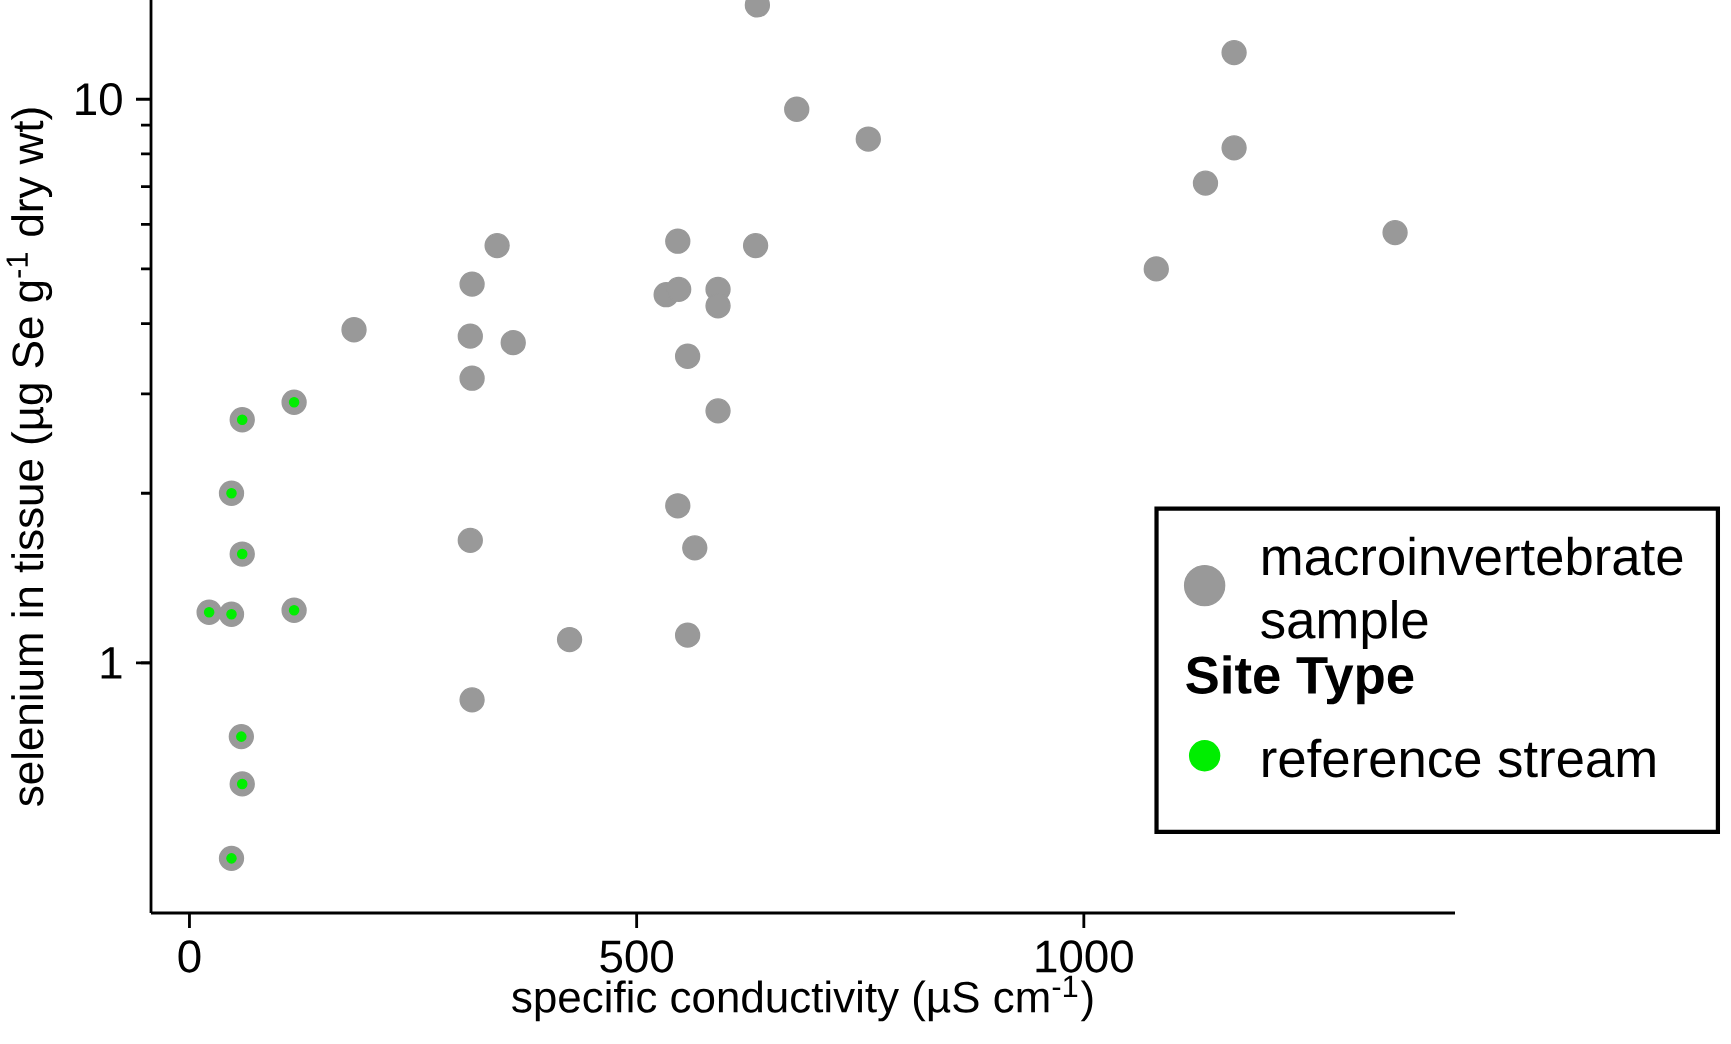  What do you see at coordinates (636, 956) in the screenshot?
I see `x-tick-label: 500` at bounding box center [636, 956].